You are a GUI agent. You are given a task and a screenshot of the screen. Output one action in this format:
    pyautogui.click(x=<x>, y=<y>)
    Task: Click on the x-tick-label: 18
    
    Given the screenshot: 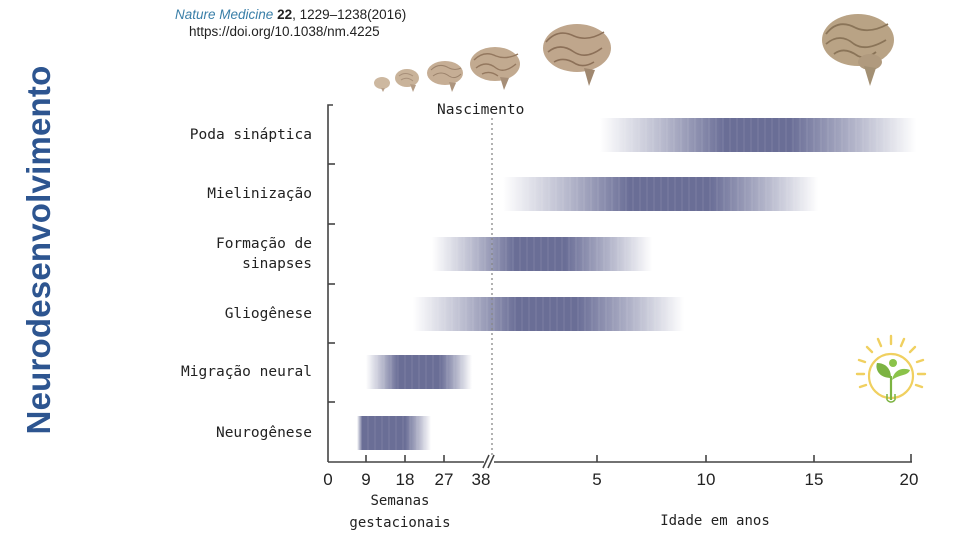 What is the action you would take?
    pyautogui.click(x=405, y=479)
    